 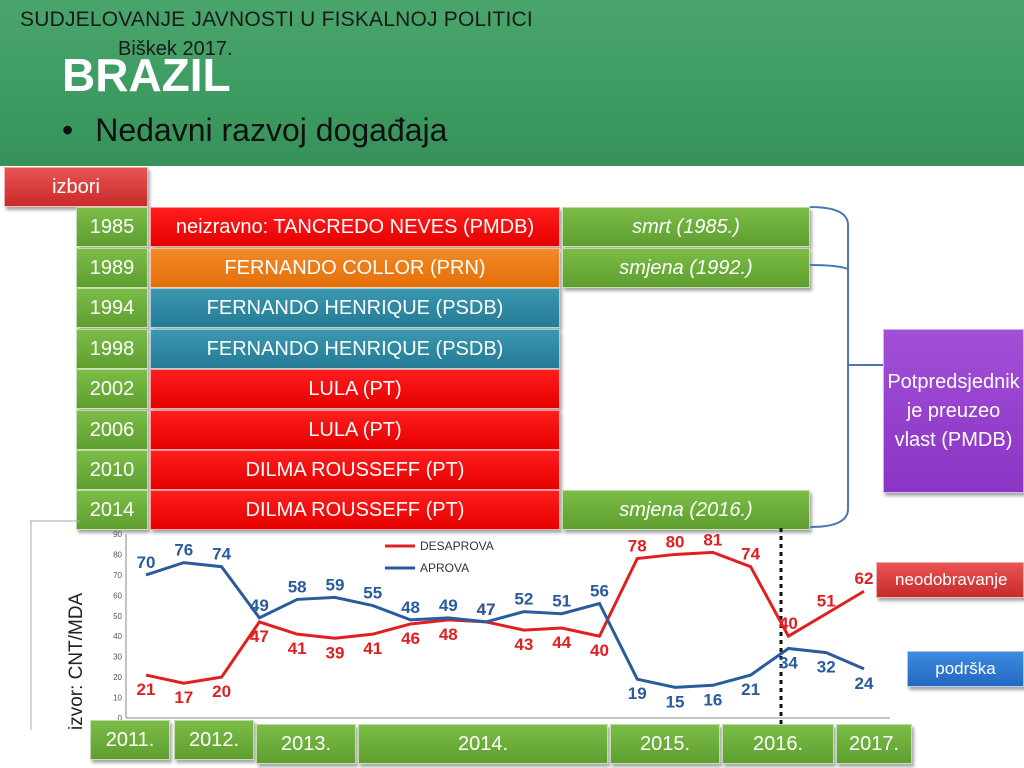 What do you see at coordinates (826, 667) in the screenshot?
I see `data-label: 32` at bounding box center [826, 667].